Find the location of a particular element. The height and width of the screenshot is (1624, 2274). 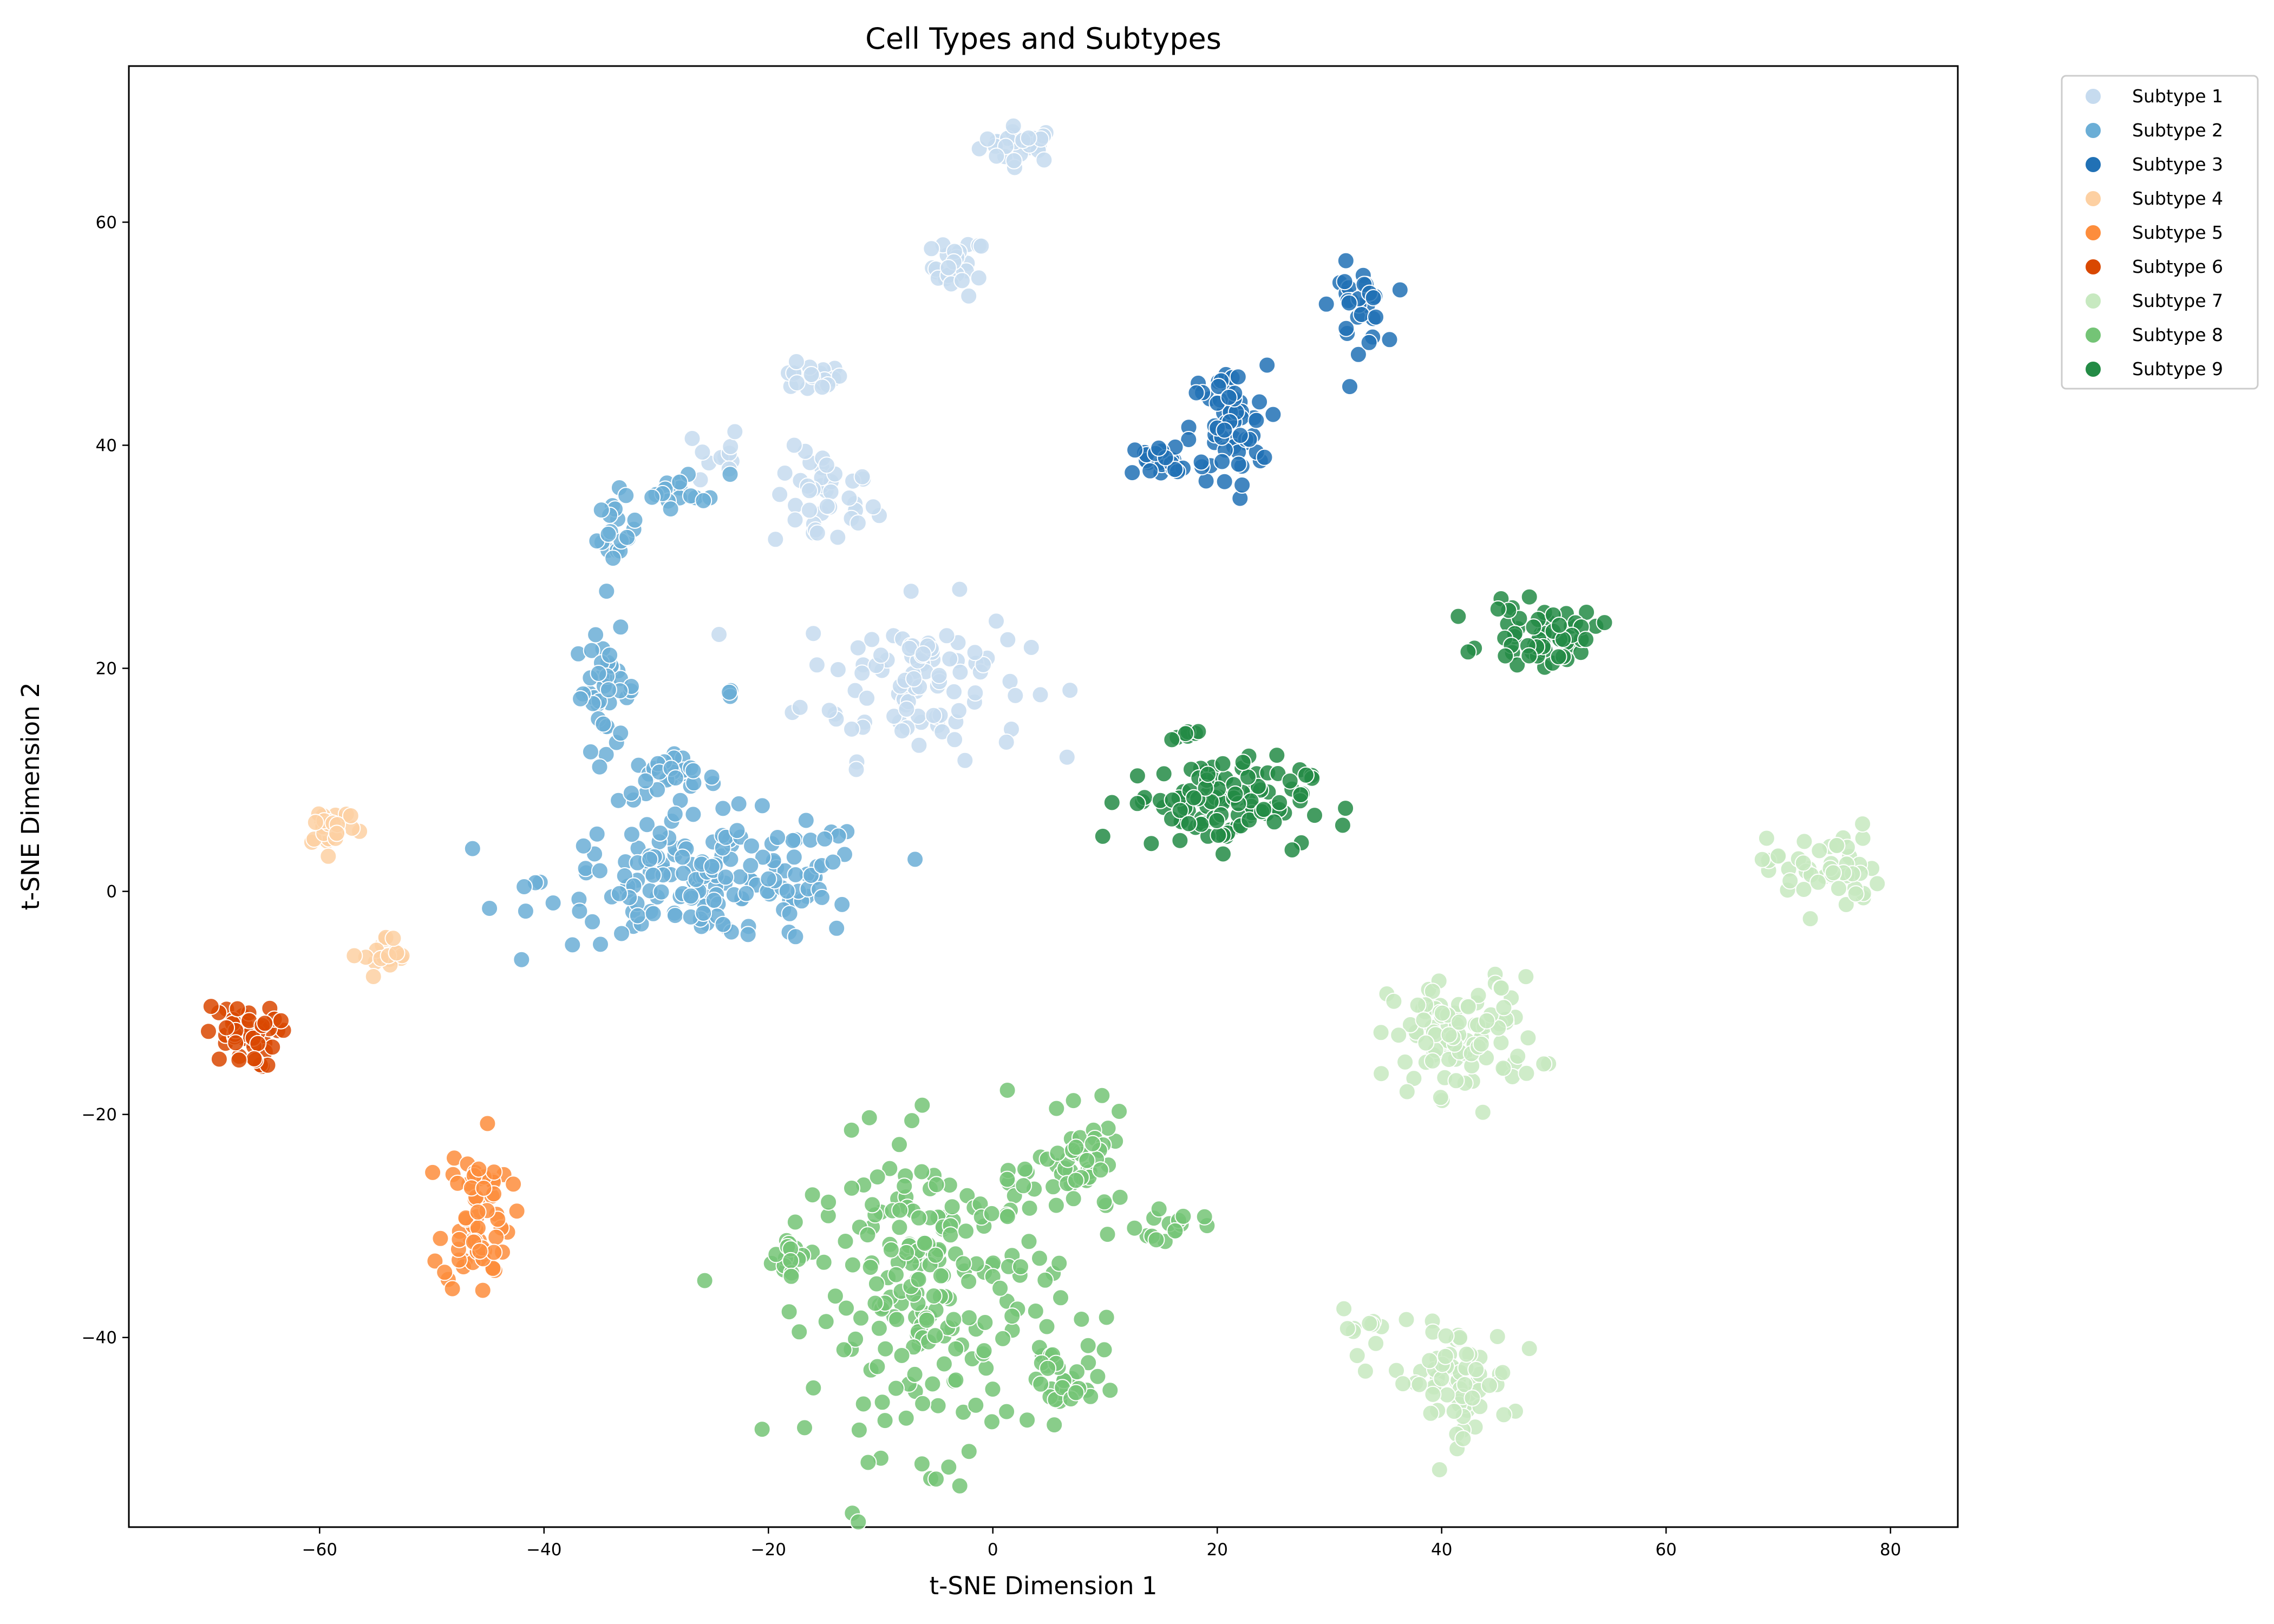

x-tick-label: 0 is located at coordinates (993, 1550).